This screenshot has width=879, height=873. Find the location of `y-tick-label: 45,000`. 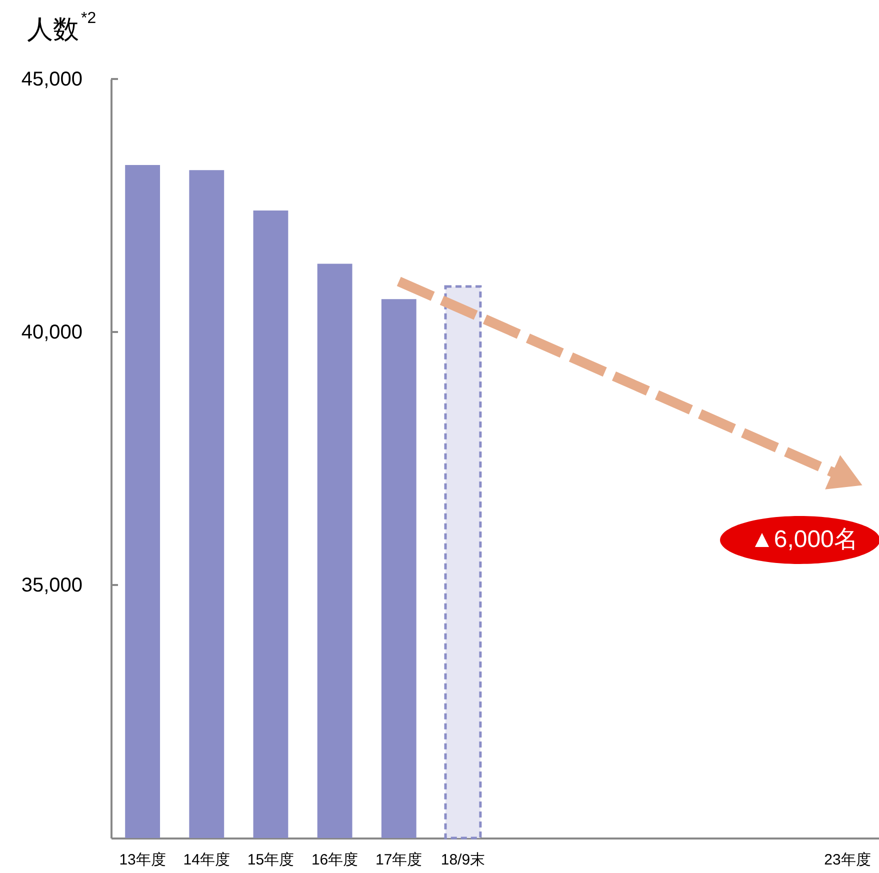

y-tick-label: 45,000 is located at coordinates (51, 79).